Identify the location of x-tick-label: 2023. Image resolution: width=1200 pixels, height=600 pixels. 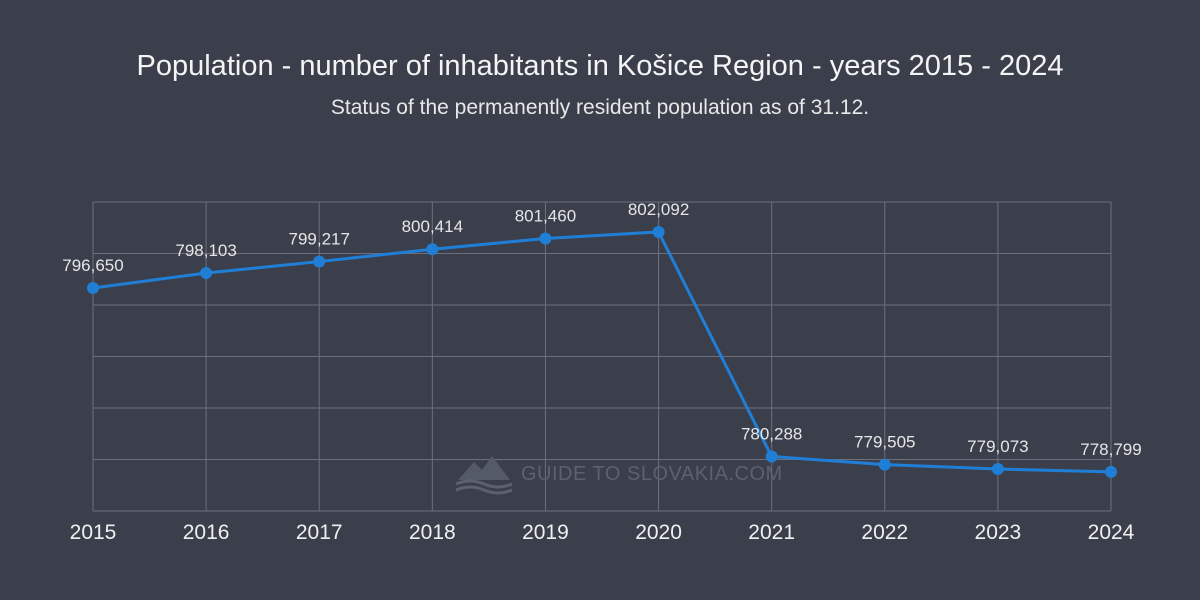
(998, 532).